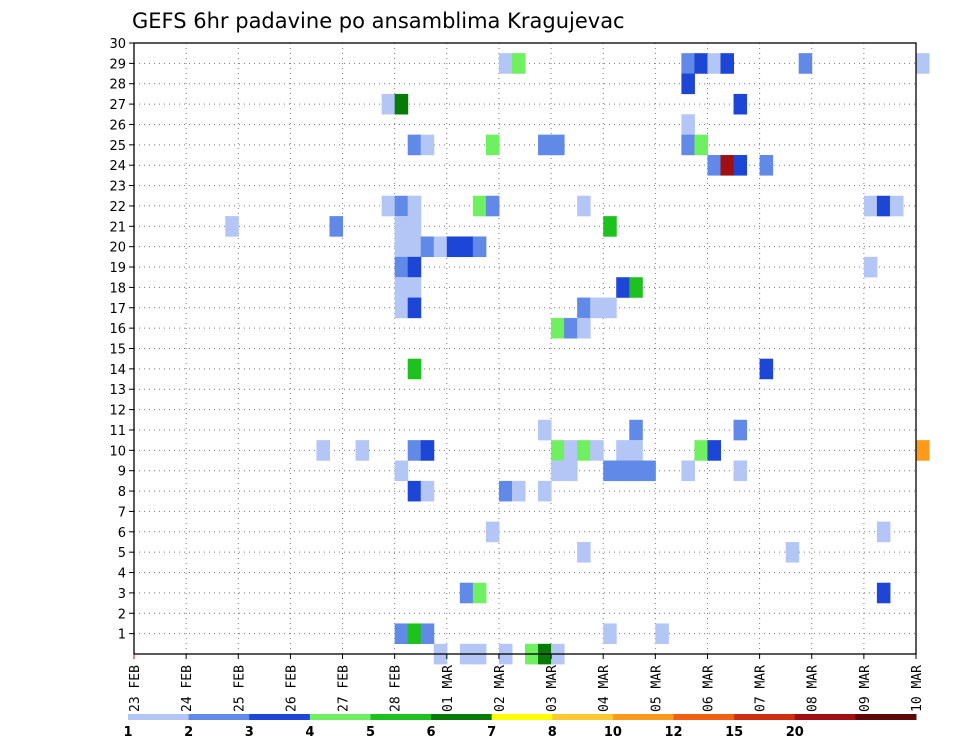 This screenshot has width=960, height=742. I want to click on legend-label: 12, so click(673, 732).